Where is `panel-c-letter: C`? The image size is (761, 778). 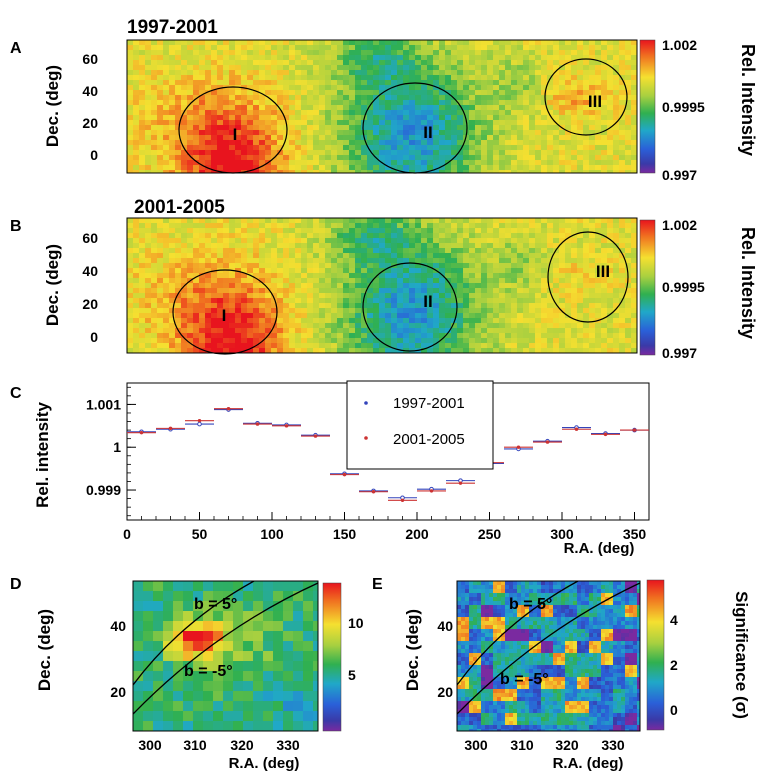 panel-c-letter: C is located at coordinates (16, 393).